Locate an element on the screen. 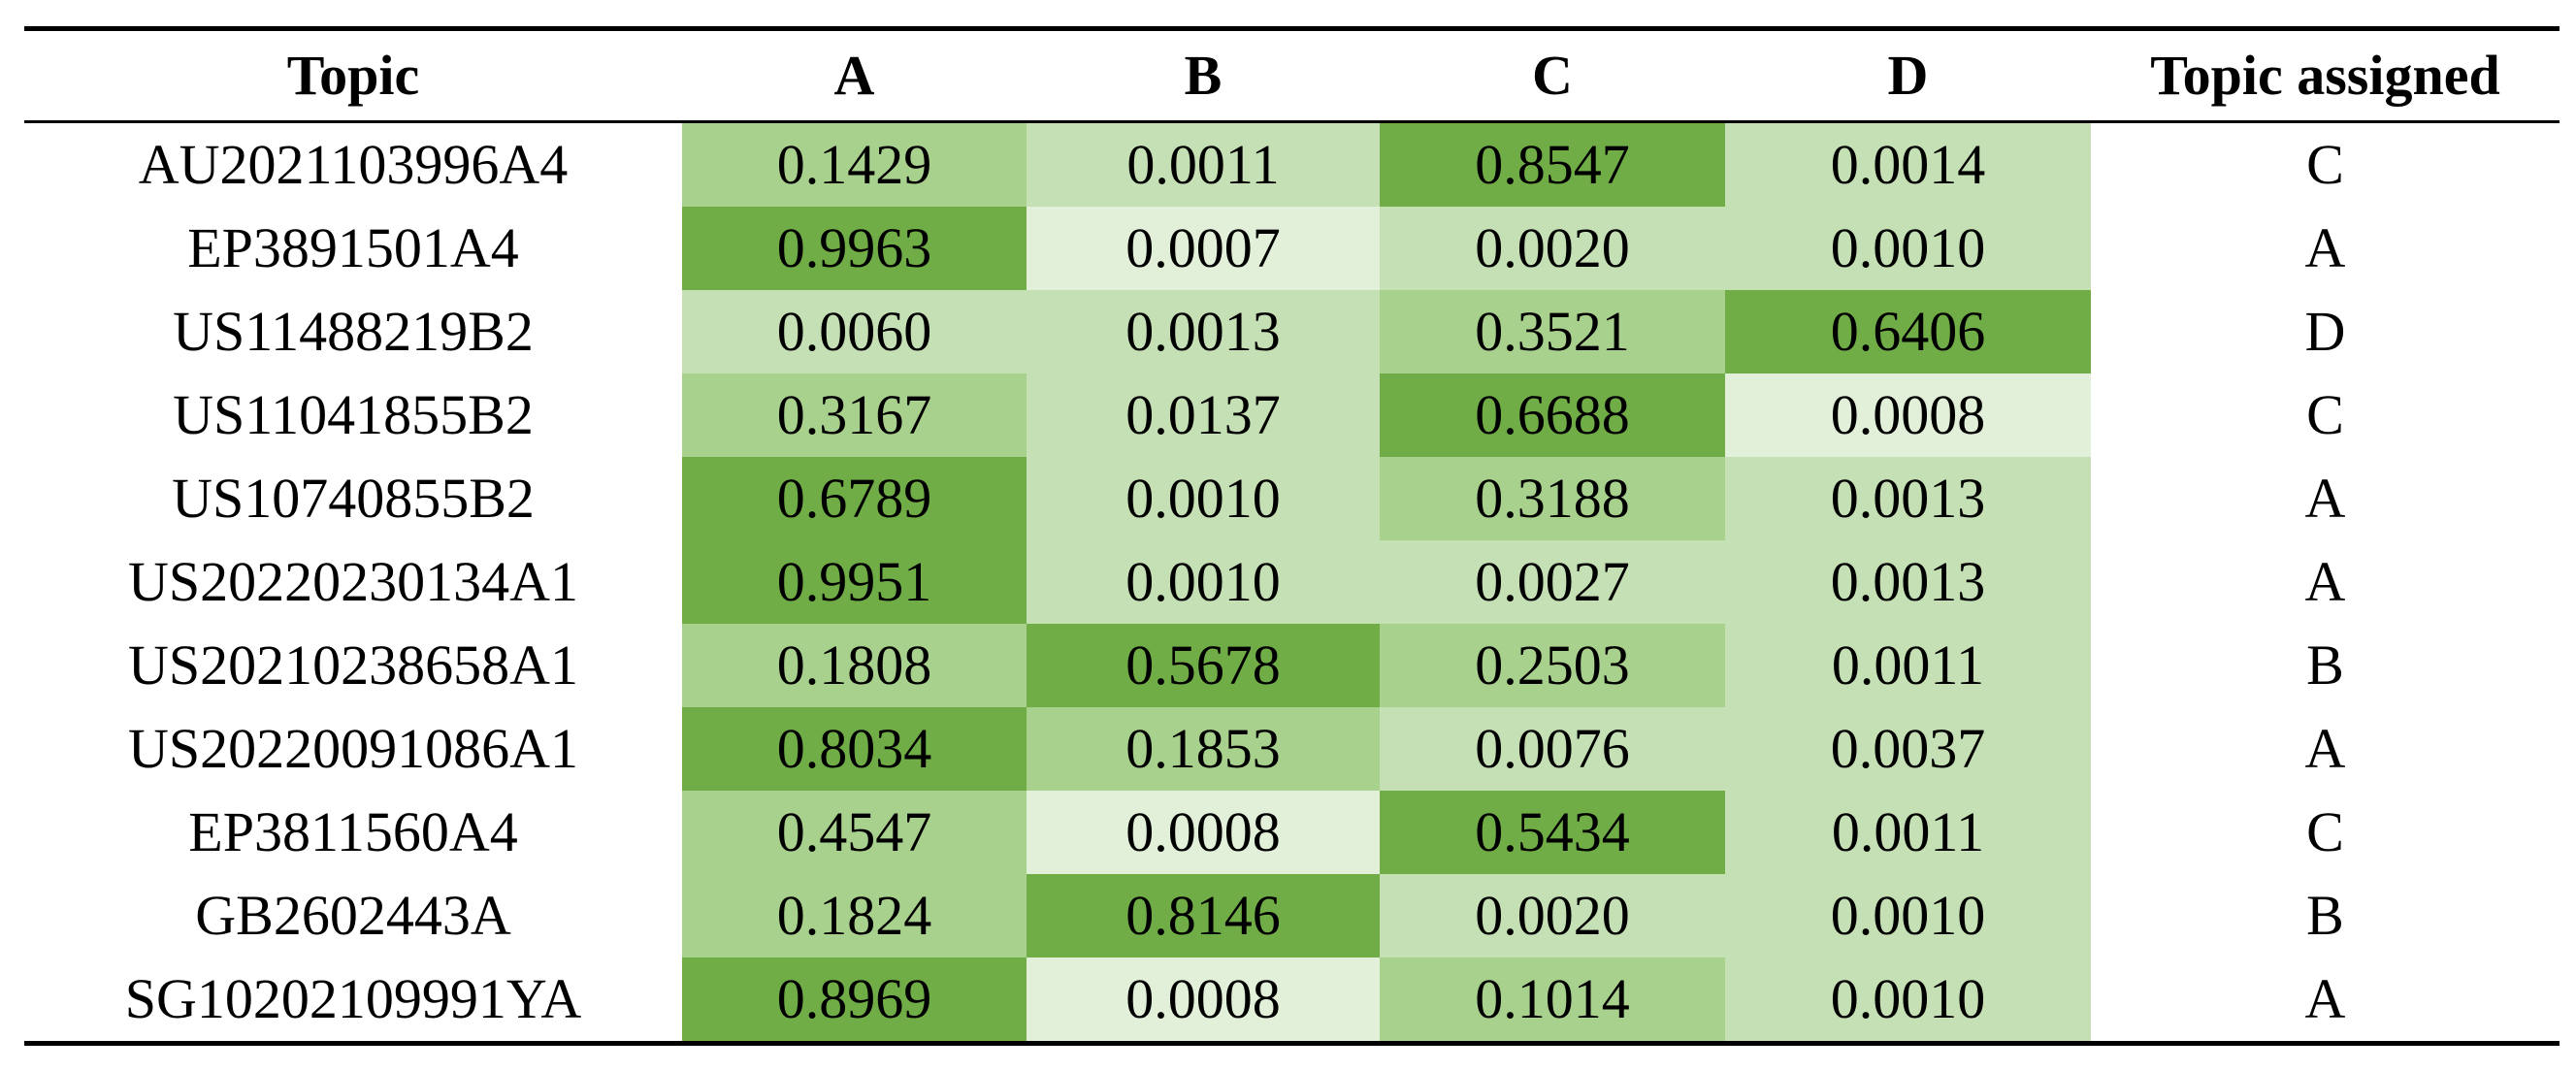 The image size is (2576, 1071). table-row: US20220091086A1 0.8034 0.1853 0.0076 0.0037 A is located at coordinates (1292, 749).